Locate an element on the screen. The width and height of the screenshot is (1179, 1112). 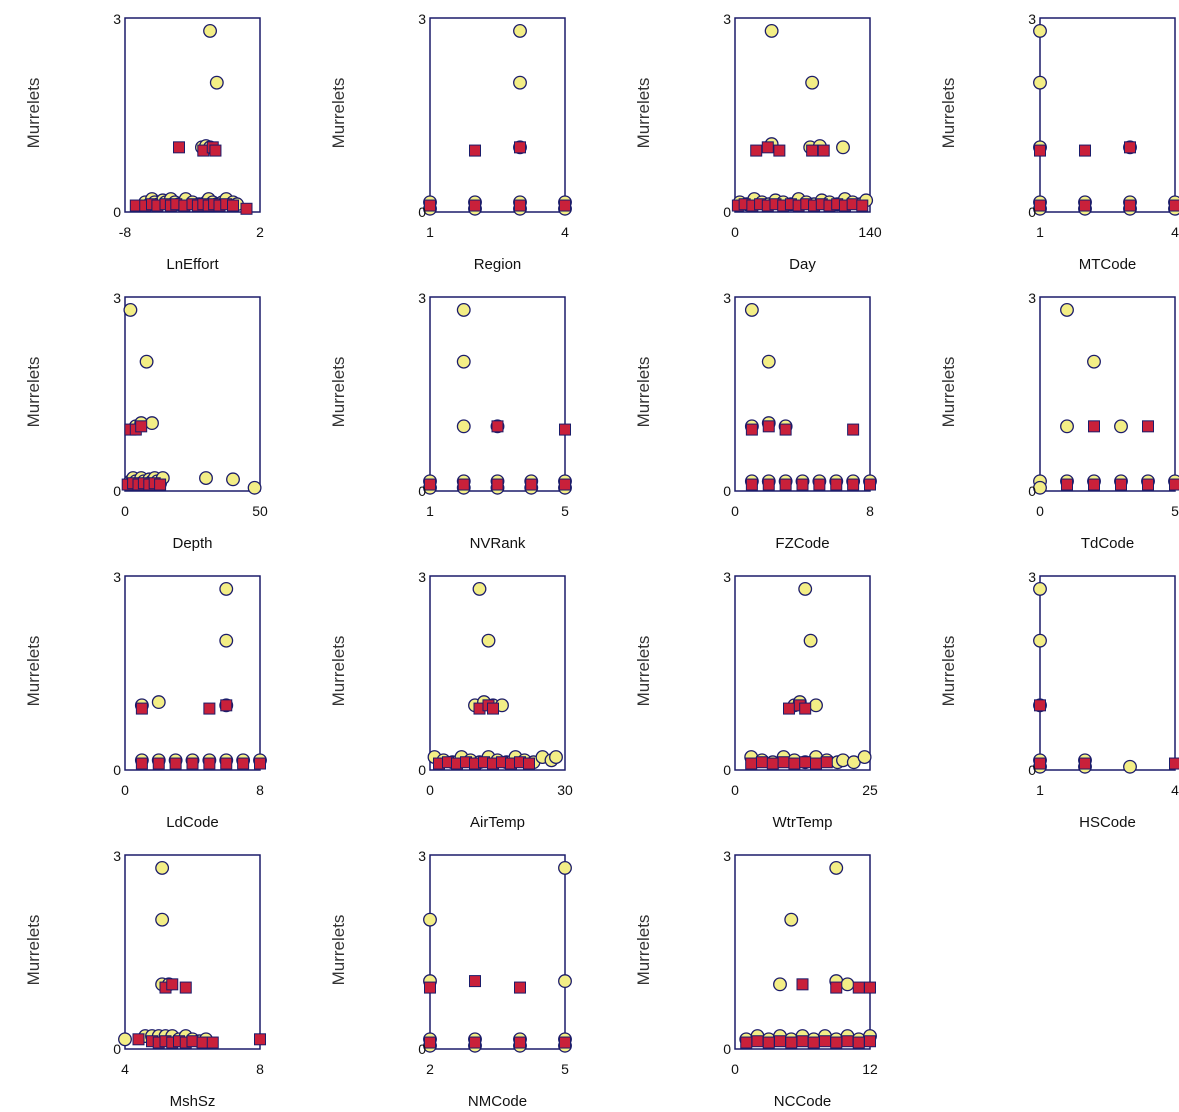
x-axis-label: TdCode is located at coordinates (1107, 543).